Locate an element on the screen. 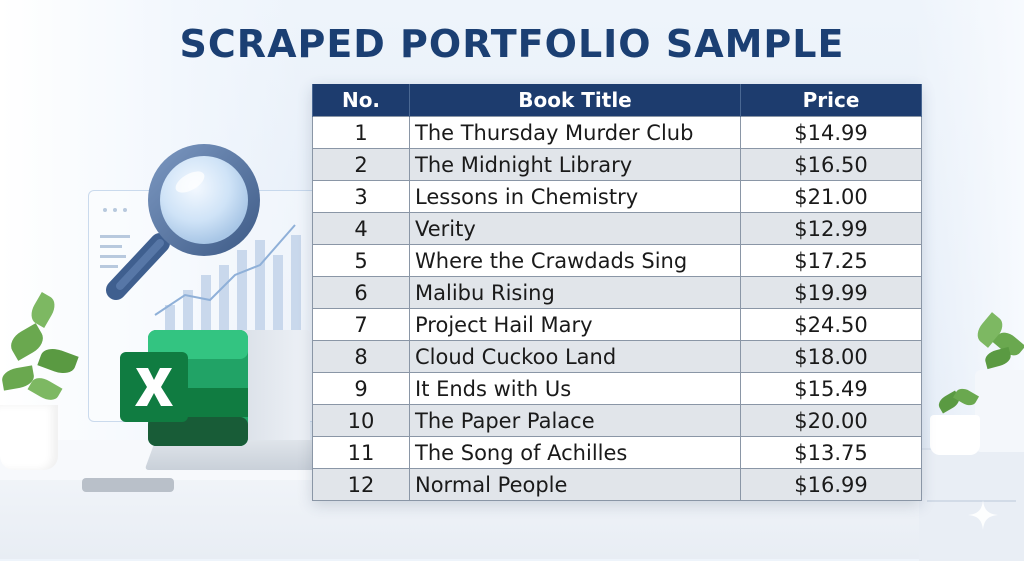 This screenshot has height=561, width=1024. row-number: 5 is located at coordinates (361, 260).